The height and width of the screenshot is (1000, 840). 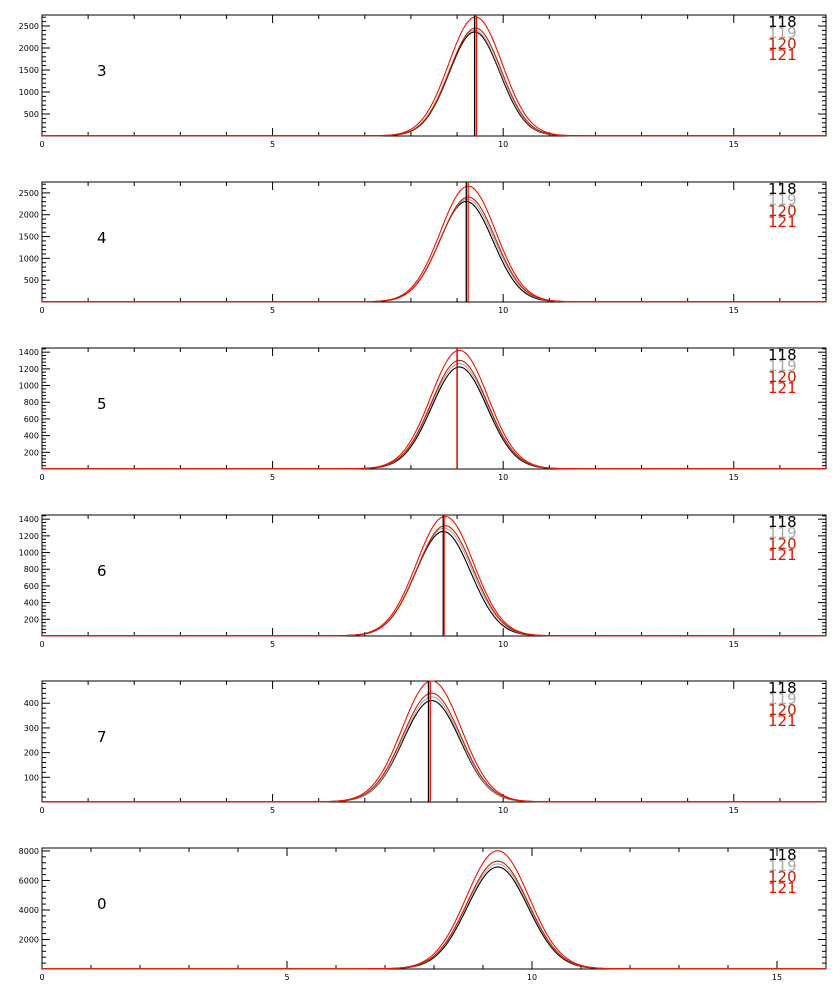 I want to click on panel-label: 4, so click(x=102, y=238).